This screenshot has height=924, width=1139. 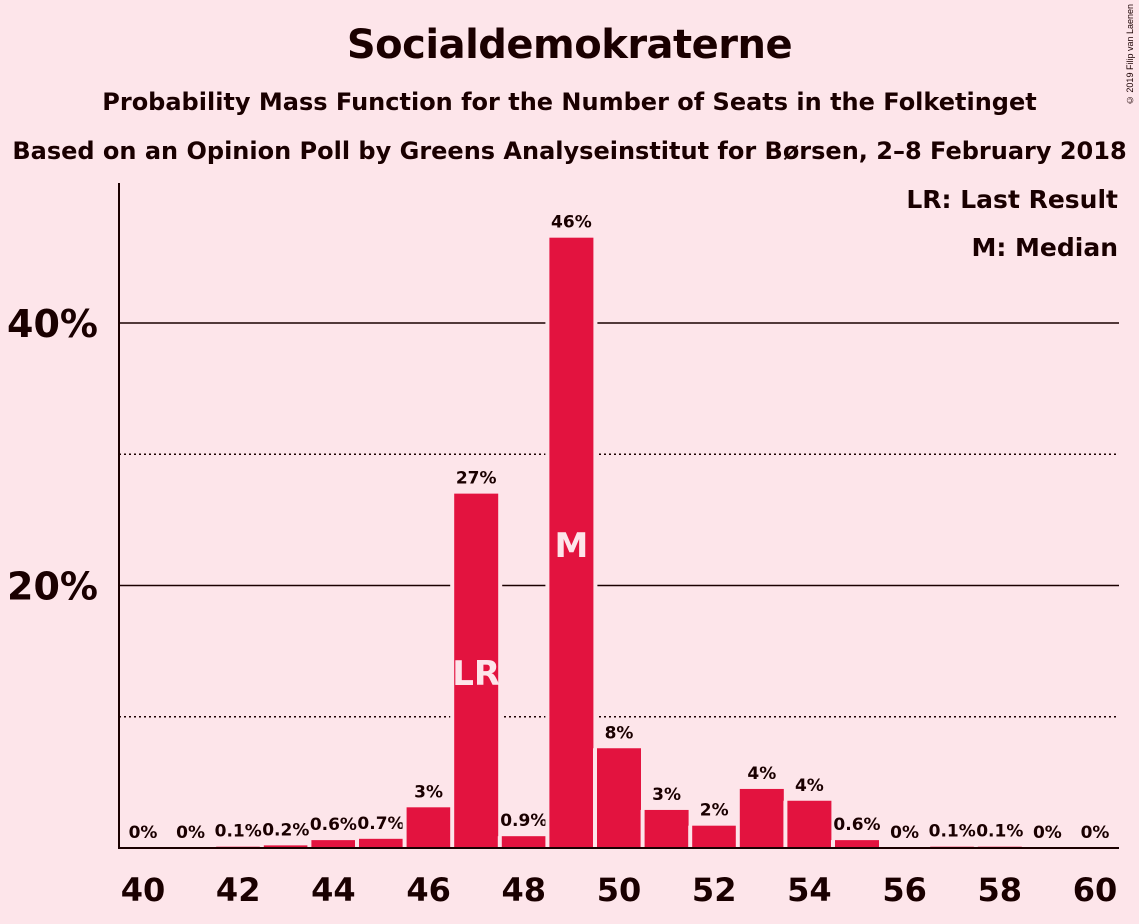 What do you see at coordinates (52, 587) in the screenshot?
I see `y-tick-label: 20%` at bounding box center [52, 587].